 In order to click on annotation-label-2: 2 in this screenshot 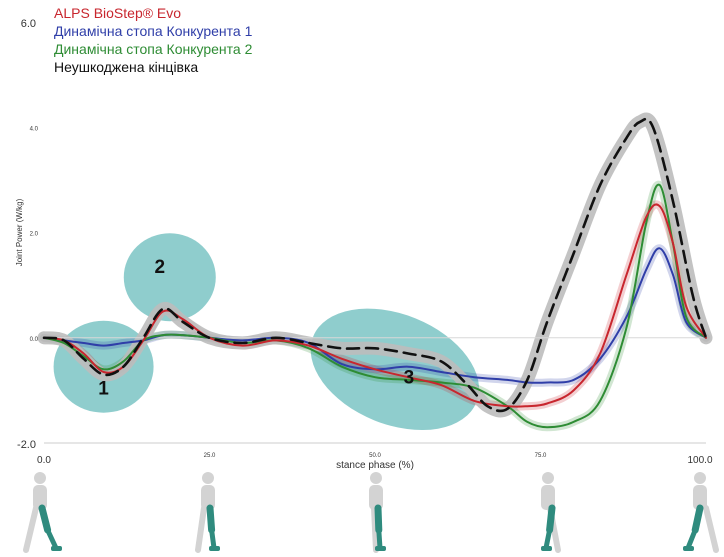, I will do `click(159, 267)`.